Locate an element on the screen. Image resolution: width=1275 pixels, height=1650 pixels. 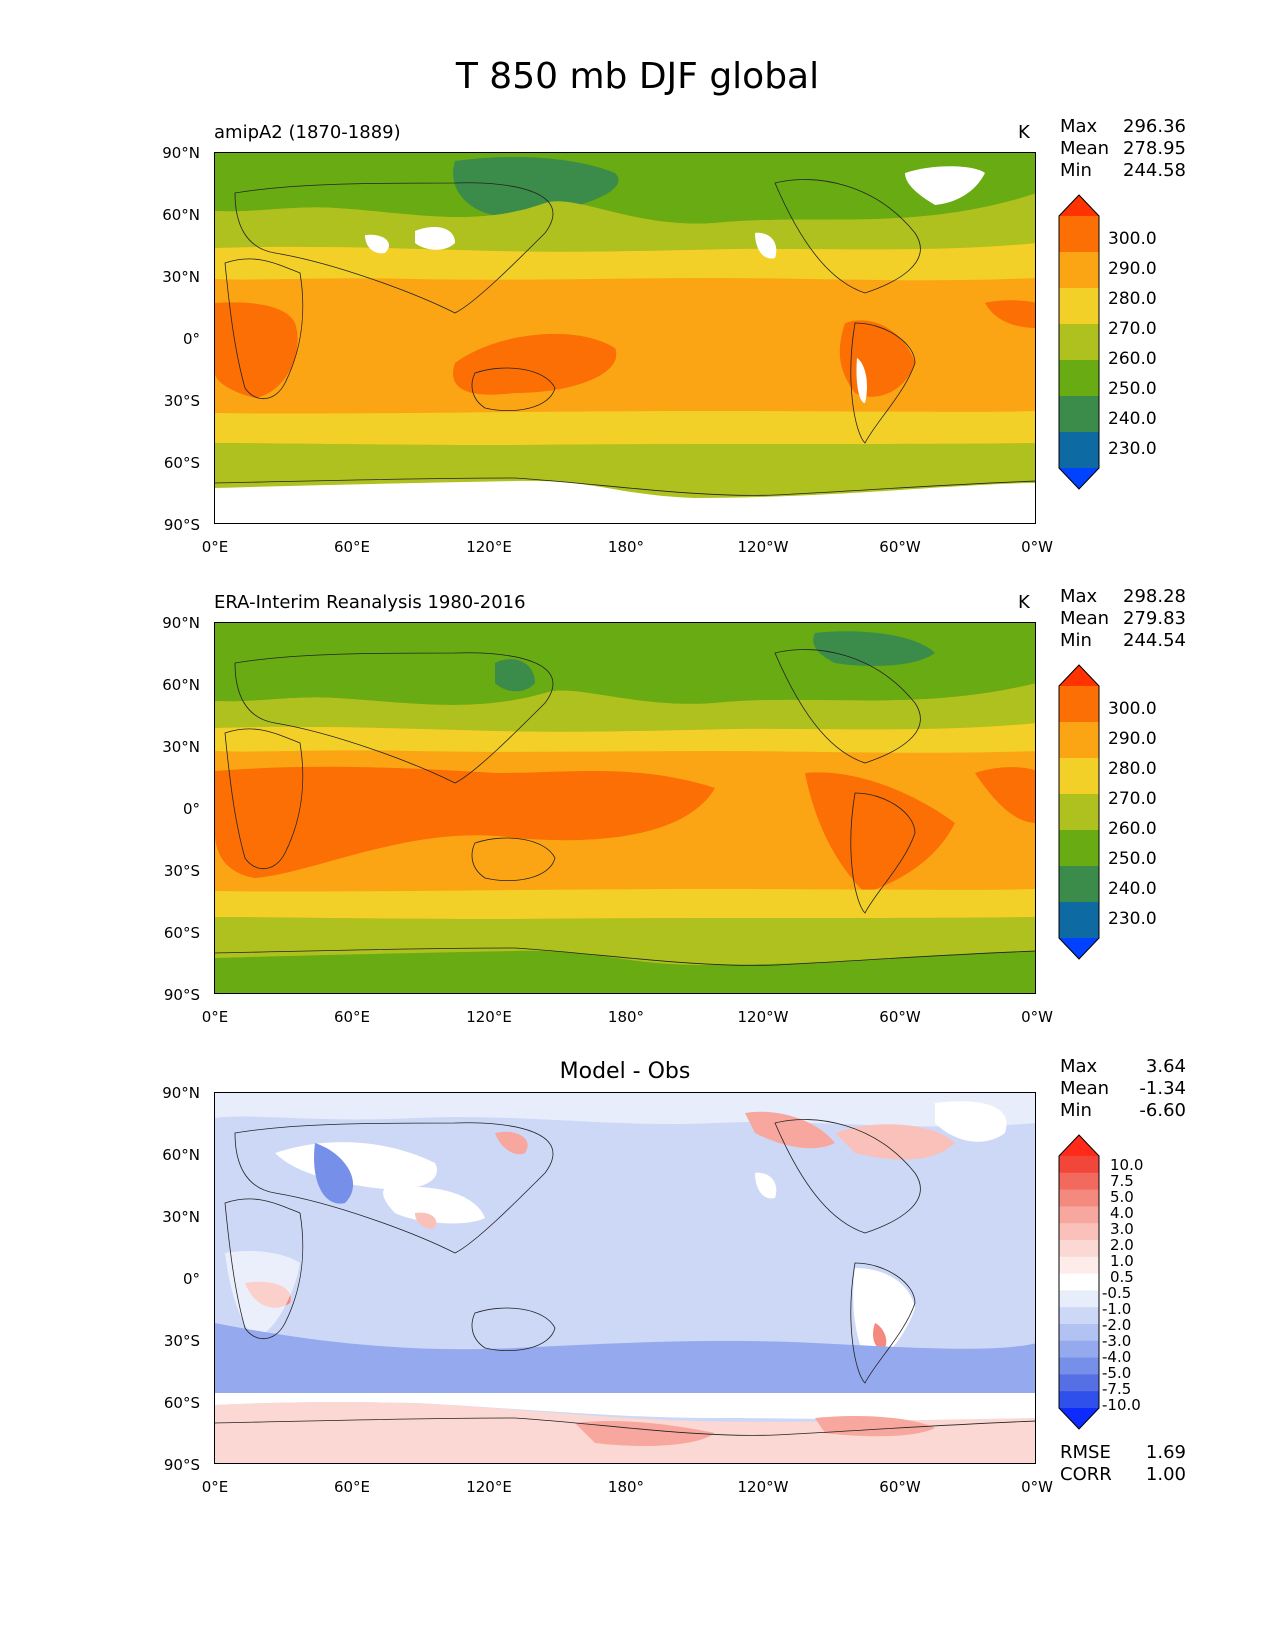
colorbar-label: 2.0 is located at coordinates (1122, 1245).